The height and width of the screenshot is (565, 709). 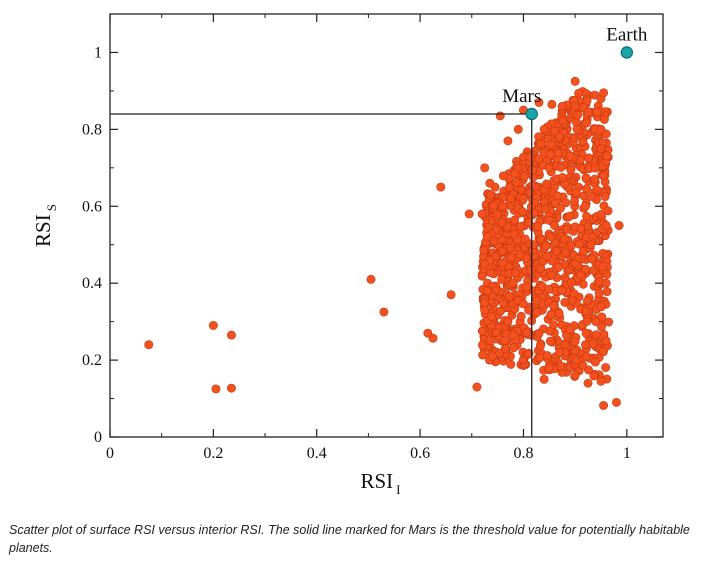 What do you see at coordinates (317, 453) in the screenshot?
I see `x-tick-label: 0.4` at bounding box center [317, 453].